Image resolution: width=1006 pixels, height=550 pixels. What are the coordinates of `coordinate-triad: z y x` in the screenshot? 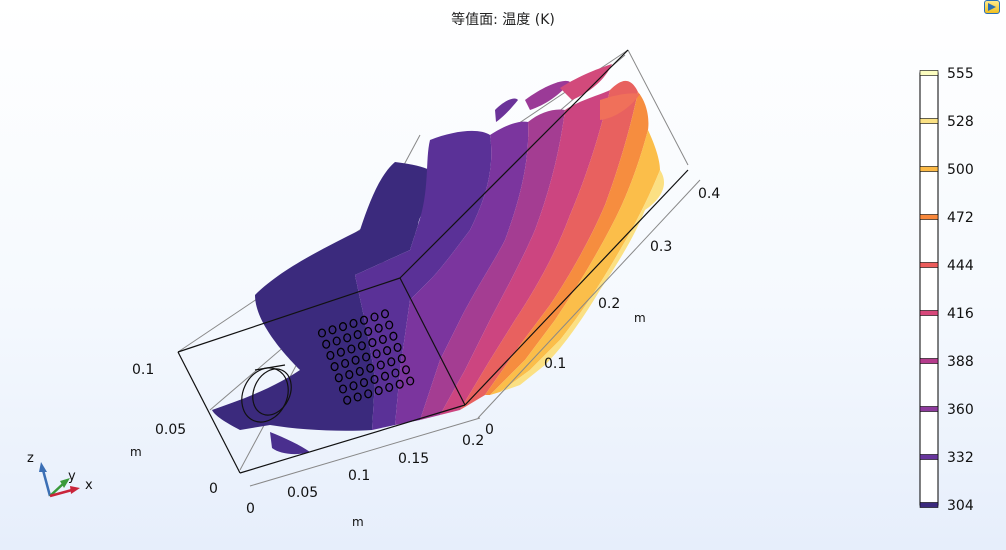 It's located at (60, 474).